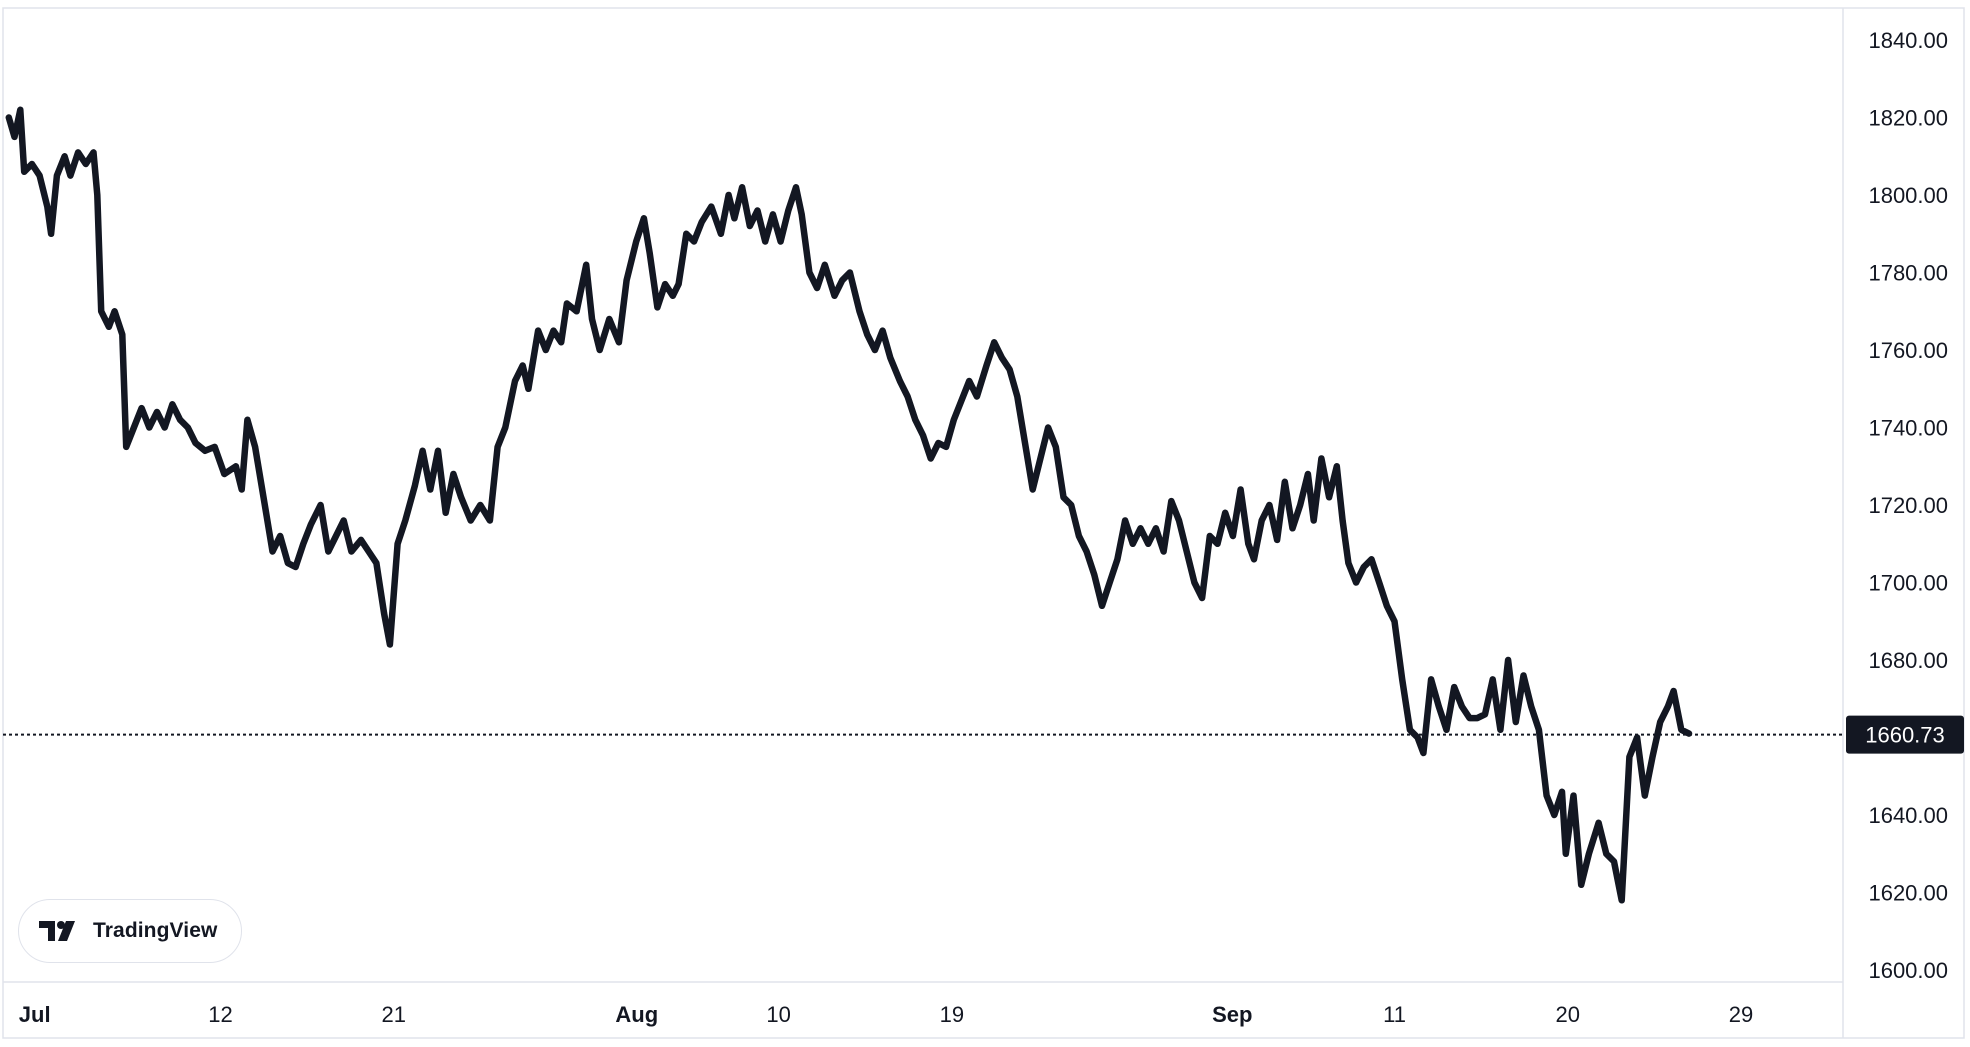 The image size is (1970, 1047). I want to click on current-price-label-bg, so click(1905, 734).